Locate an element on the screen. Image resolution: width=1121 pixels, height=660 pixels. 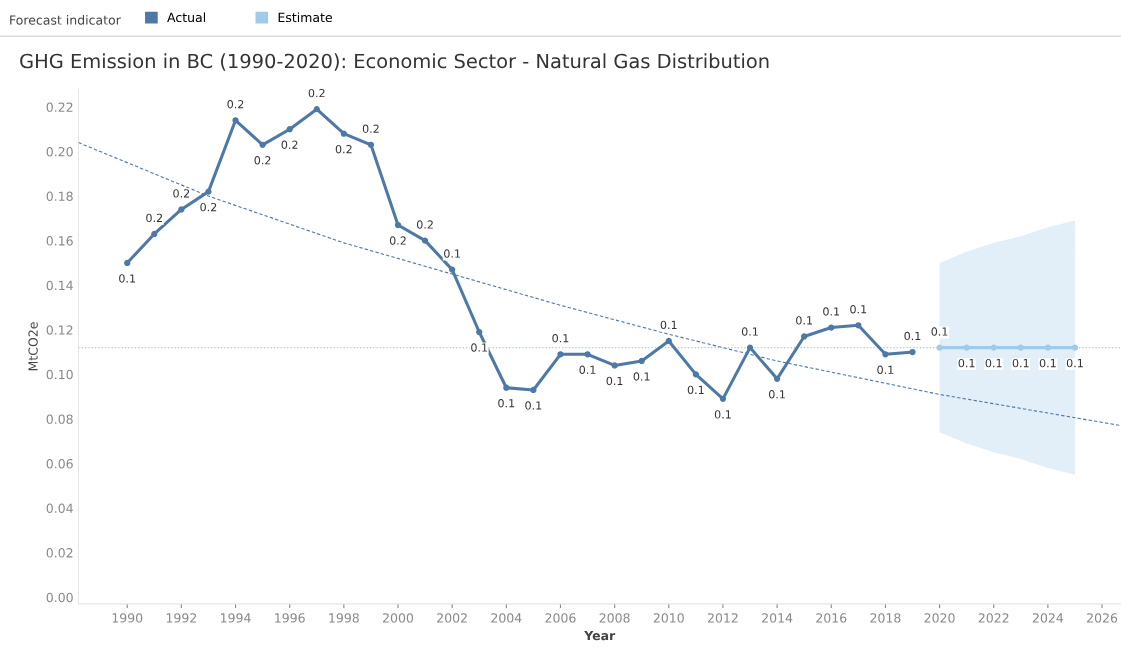
x-tick-label: 2012 is located at coordinates (722, 618).